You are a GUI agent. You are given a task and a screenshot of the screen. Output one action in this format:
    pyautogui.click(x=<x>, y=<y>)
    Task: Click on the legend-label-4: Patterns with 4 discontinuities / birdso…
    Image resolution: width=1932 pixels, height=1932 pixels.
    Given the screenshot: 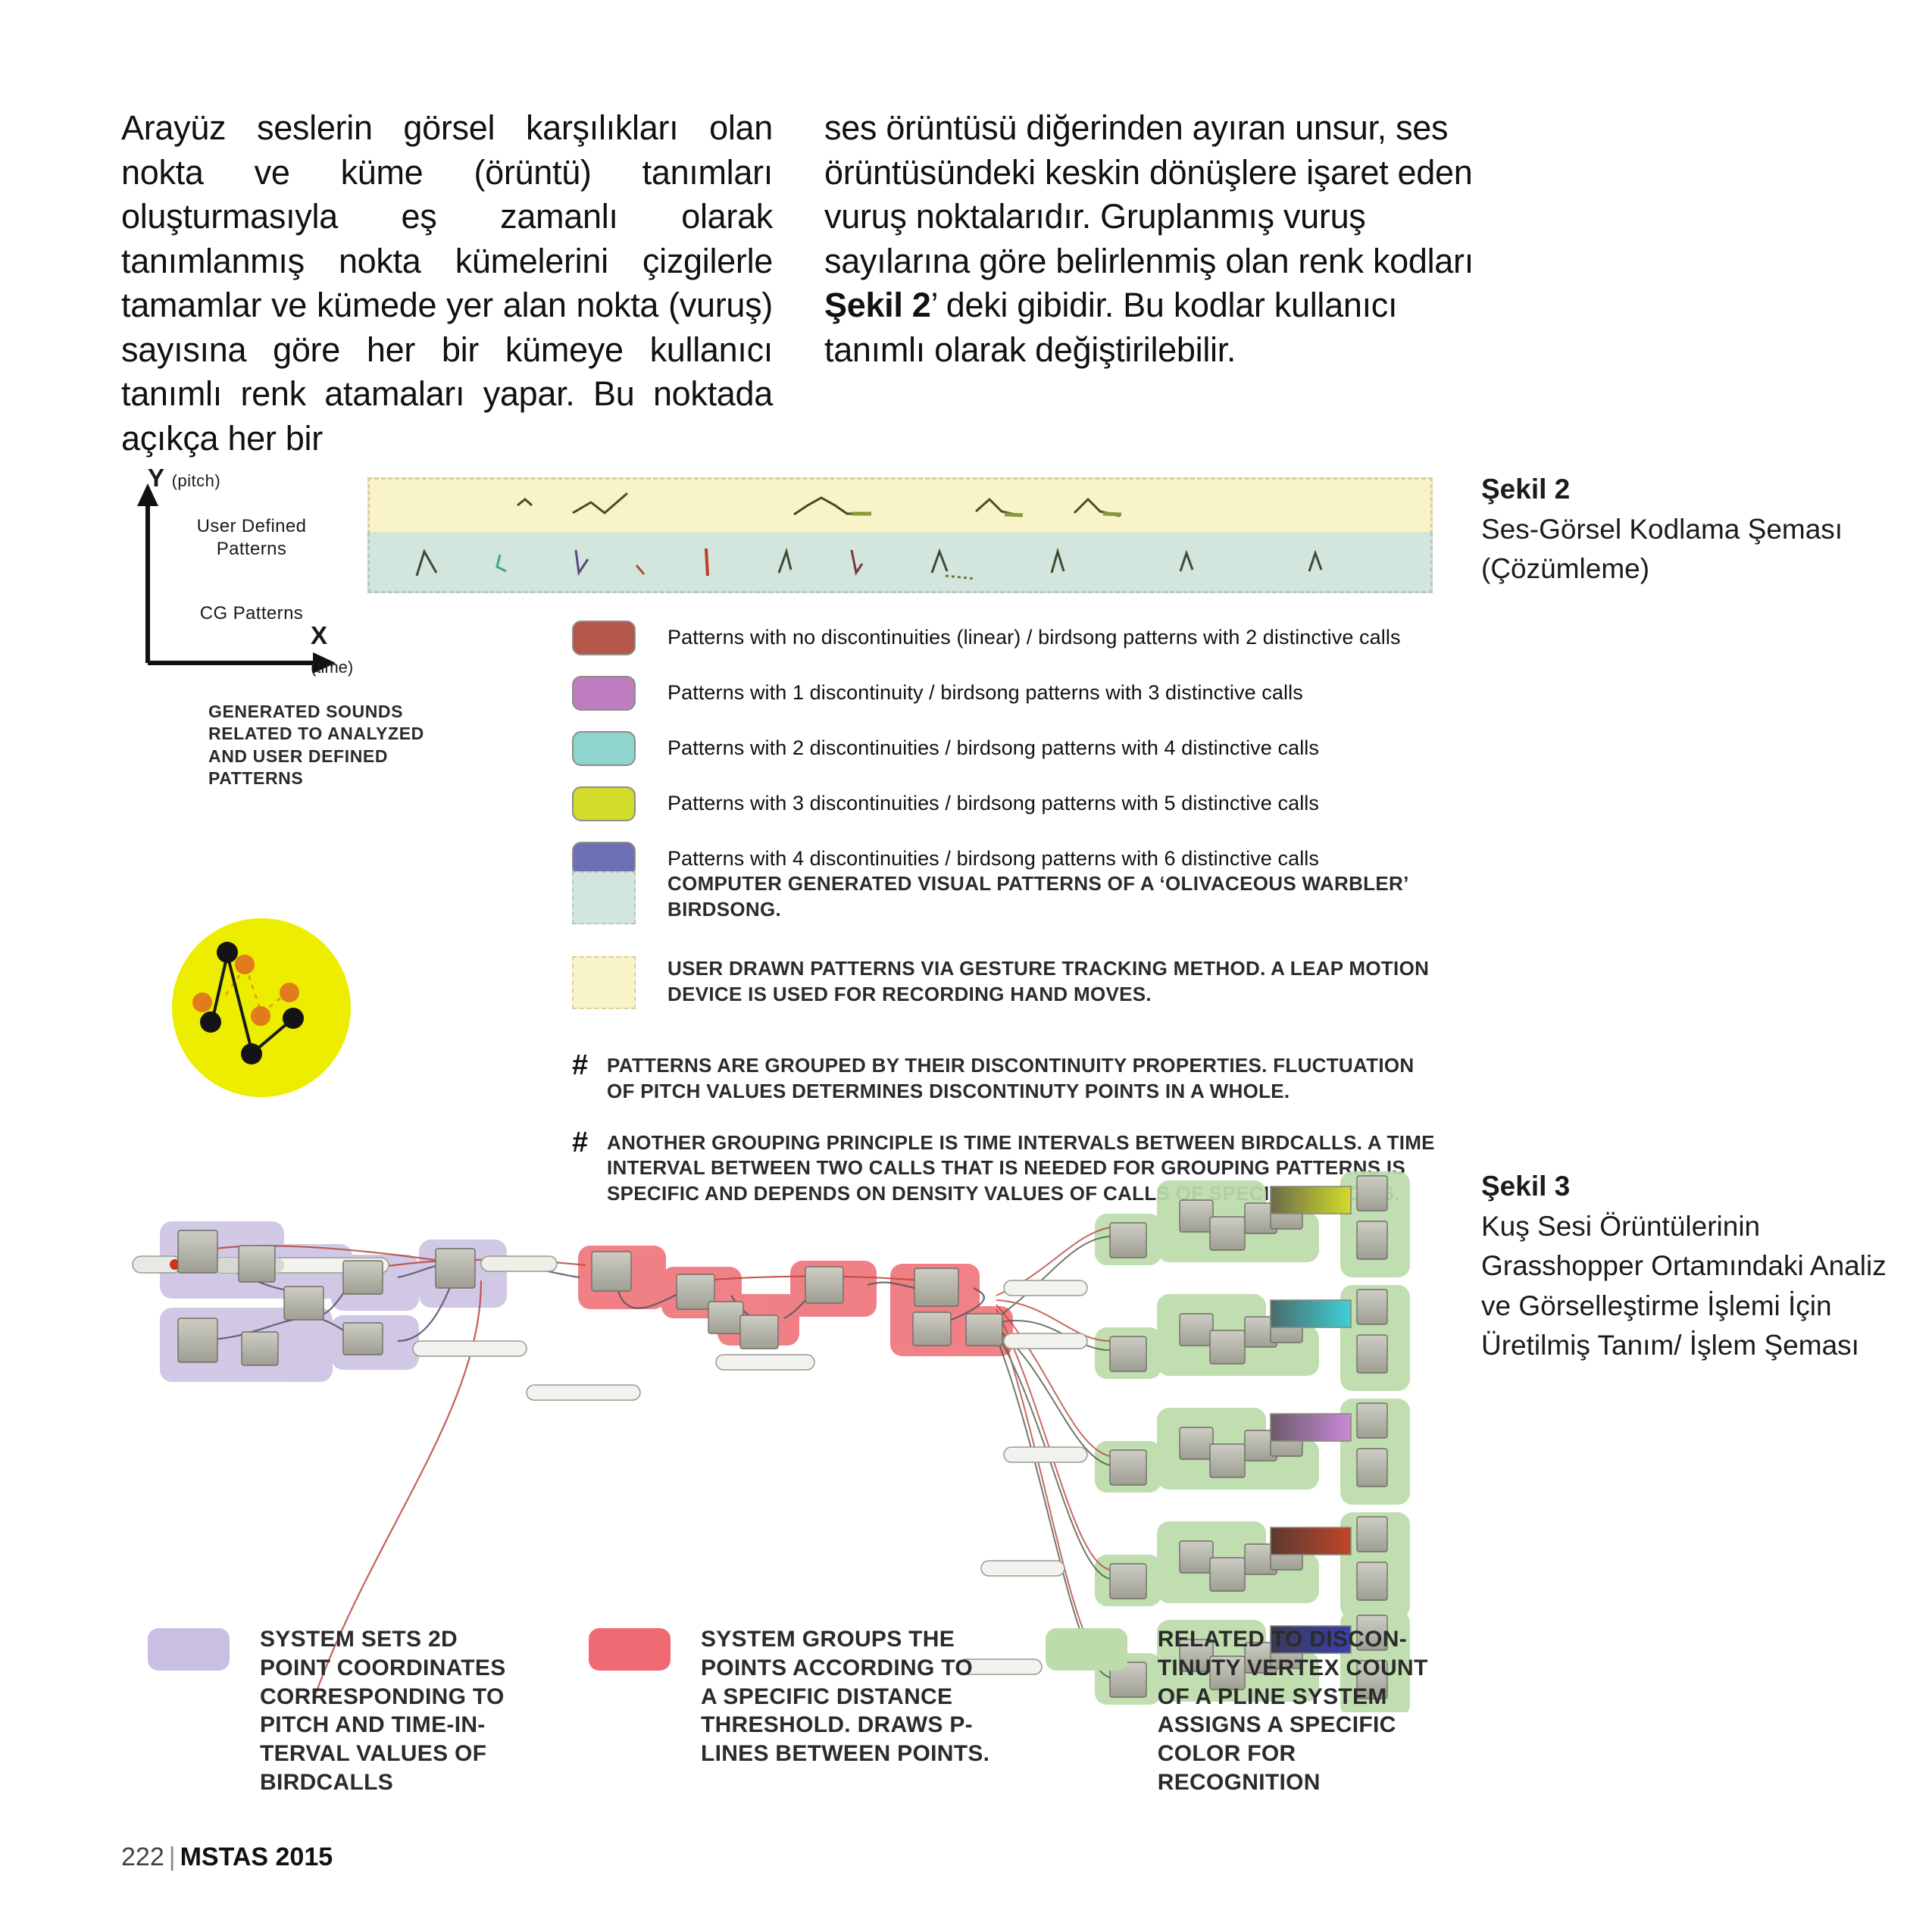 What is the action you would take?
    pyautogui.click(x=994, y=858)
    